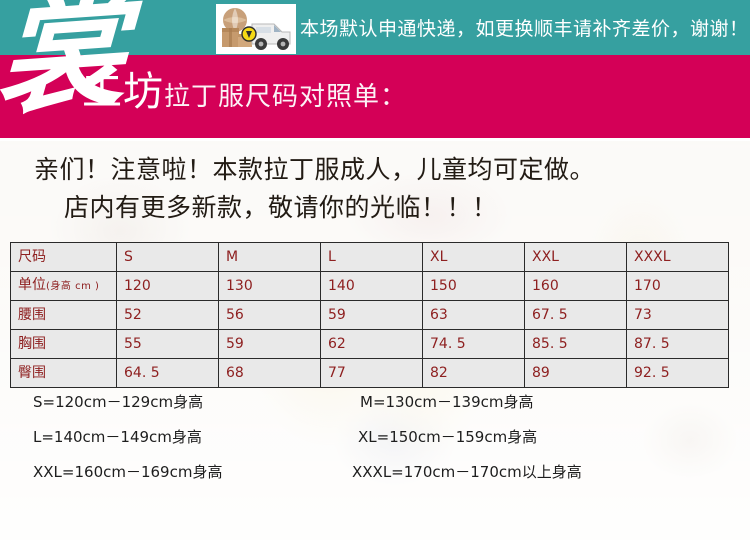 This screenshot has height=540, width=750. What do you see at coordinates (524, 29) in the screenshot?
I see `shipping-notice-text: 本场默认申通快递，如更换顺丰请补齐差价，谢谢！` at bounding box center [524, 29].